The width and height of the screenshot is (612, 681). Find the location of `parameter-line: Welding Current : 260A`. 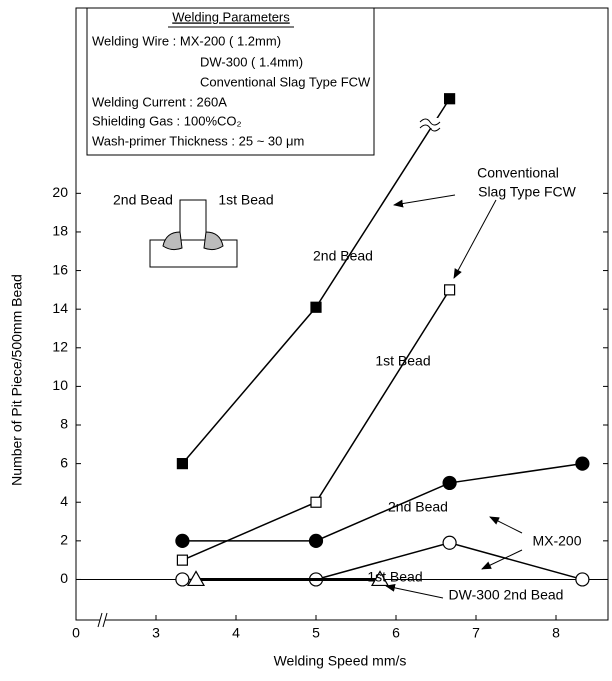

parameter-line: Welding Current : 260A is located at coordinates (159, 101).